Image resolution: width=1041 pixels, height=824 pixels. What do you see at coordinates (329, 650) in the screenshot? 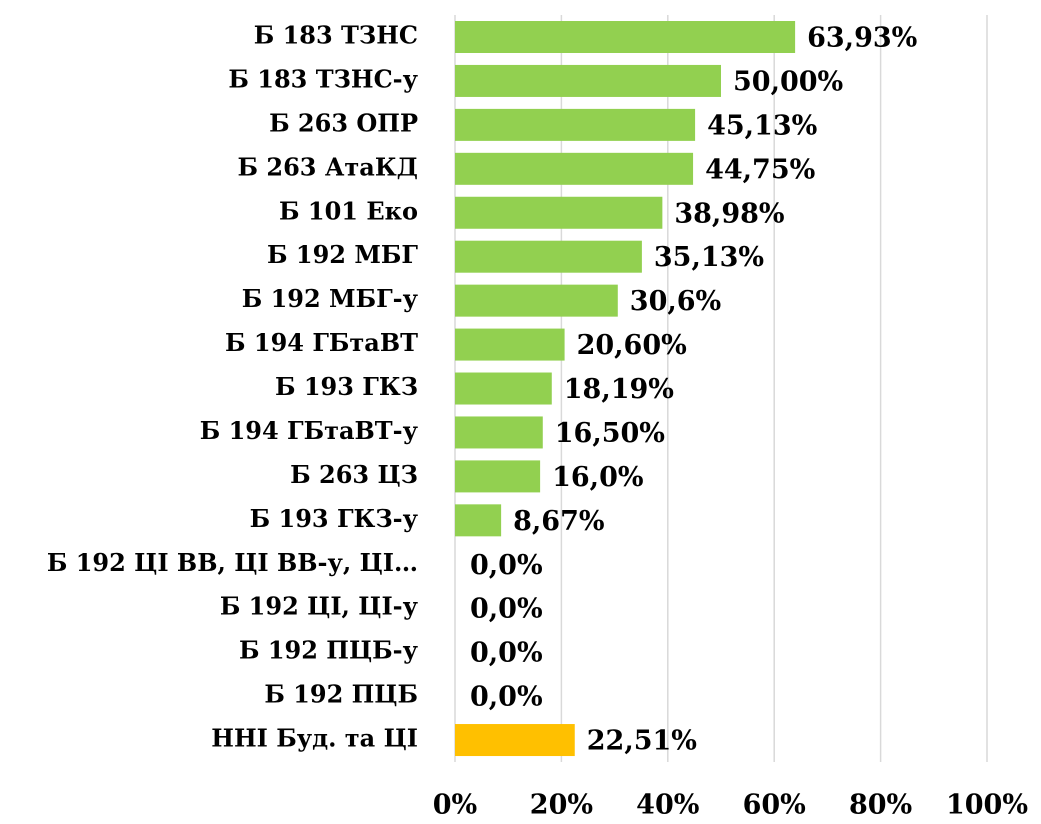
I see `y-tick-label: Б 192 ПЦБ-у` at bounding box center [329, 650].